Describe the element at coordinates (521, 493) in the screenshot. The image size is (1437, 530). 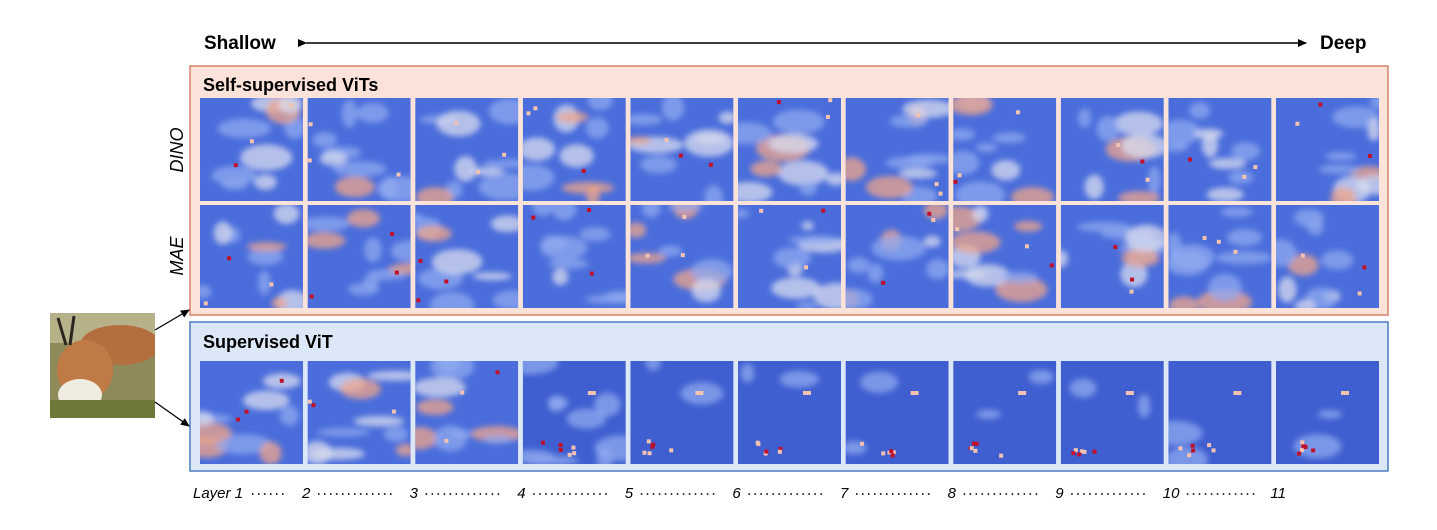
I see `layer-label: 4` at that location.